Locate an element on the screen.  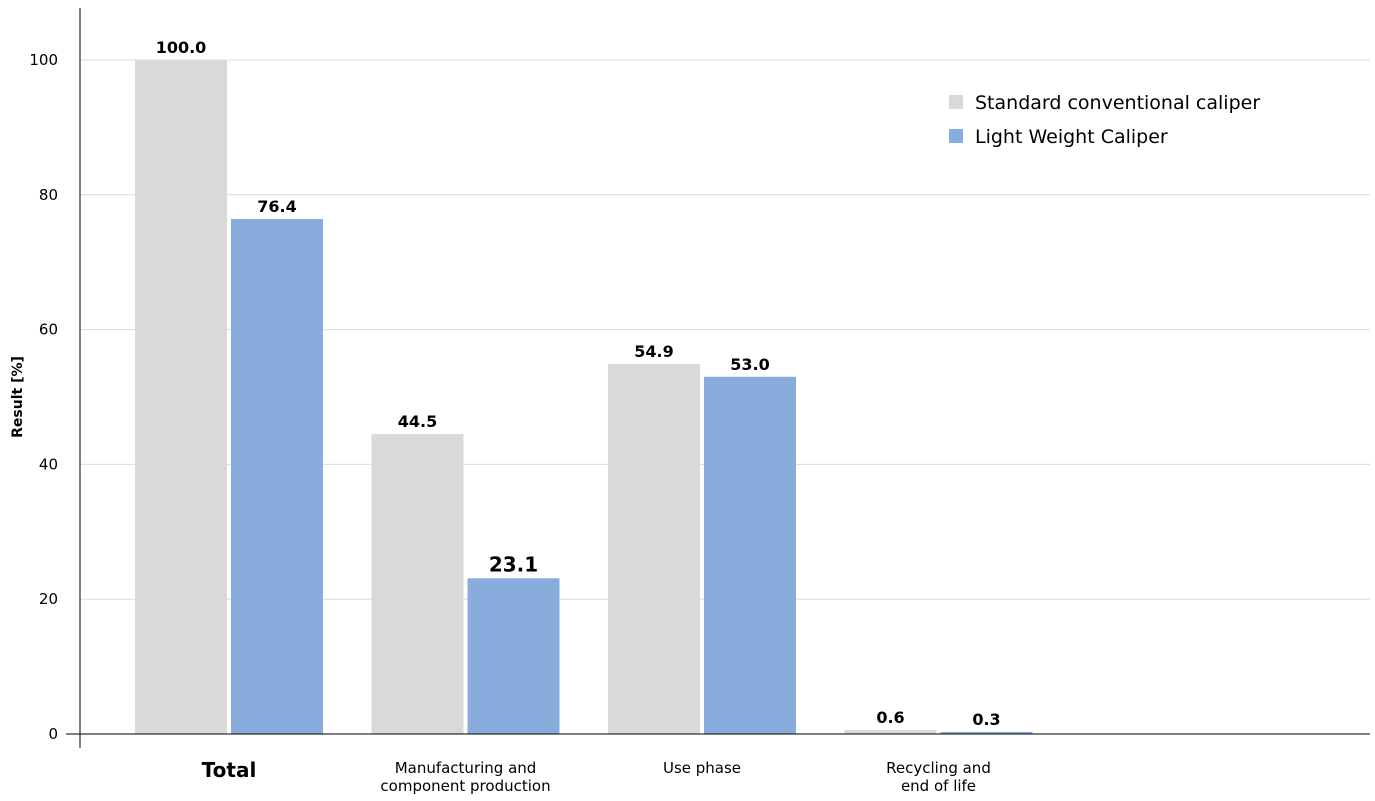
y-tick-label: 40 is located at coordinates (48, 464).